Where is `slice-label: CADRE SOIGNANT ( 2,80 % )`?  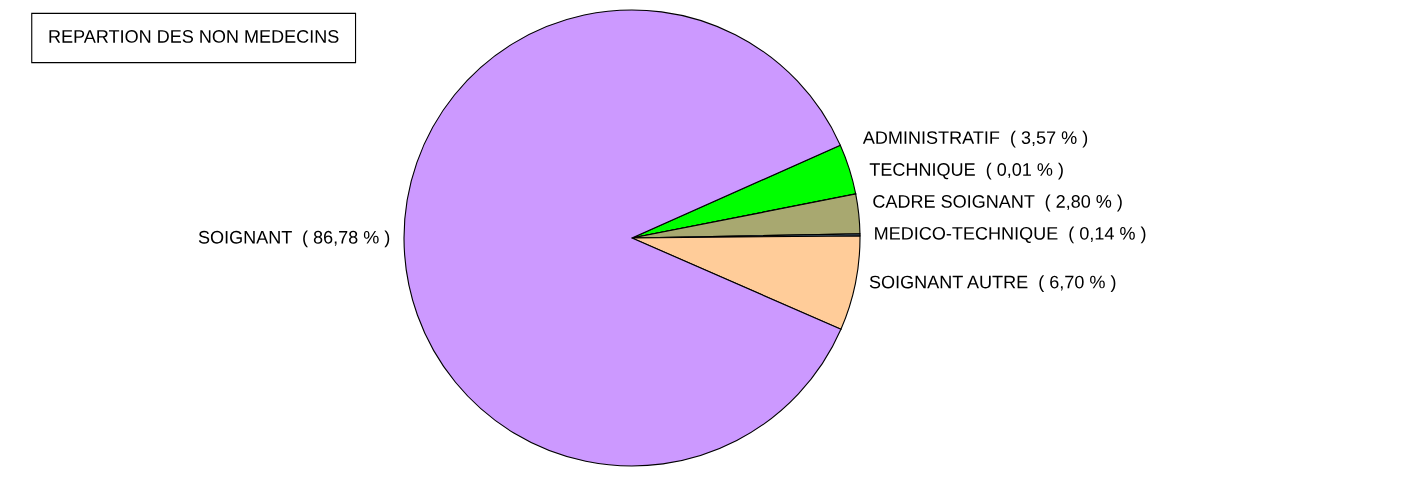 slice-label: CADRE SOIGNANT ( 2,80 % ) is located at coordinates (997, 203).